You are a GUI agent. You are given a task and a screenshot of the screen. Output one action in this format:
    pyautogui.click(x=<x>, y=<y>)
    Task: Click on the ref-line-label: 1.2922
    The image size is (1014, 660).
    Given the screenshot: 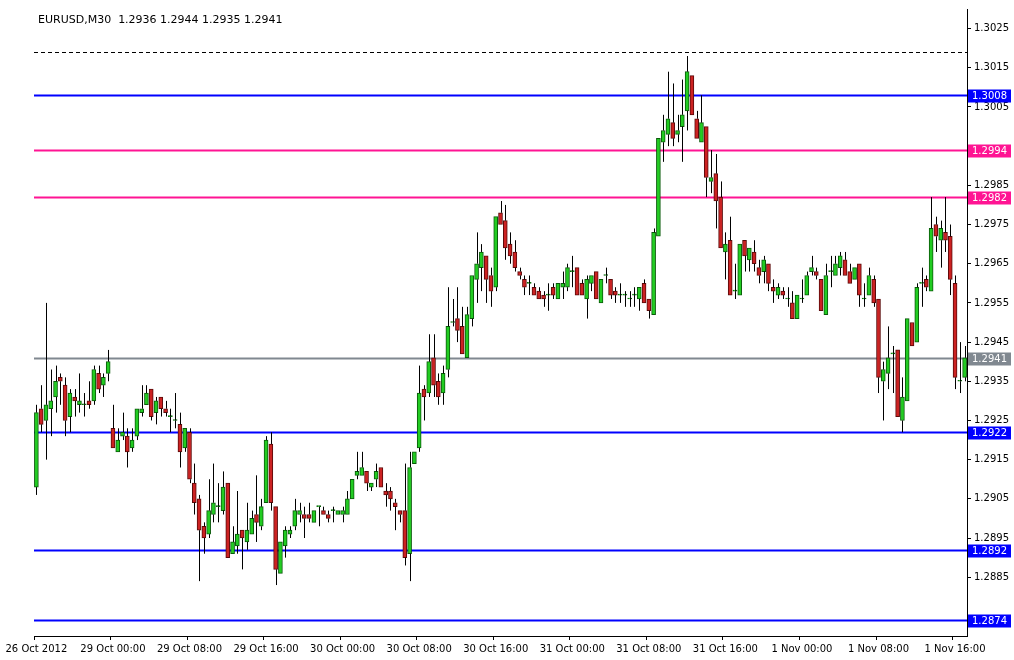 What is the action you would take?
    pyautogui.click(x=990, y=433)
    